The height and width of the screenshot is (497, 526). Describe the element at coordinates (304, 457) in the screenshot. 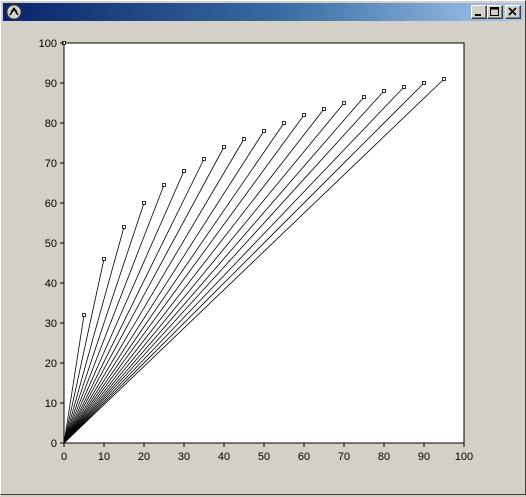

I see `x-tick-label-6: 60` at that location.